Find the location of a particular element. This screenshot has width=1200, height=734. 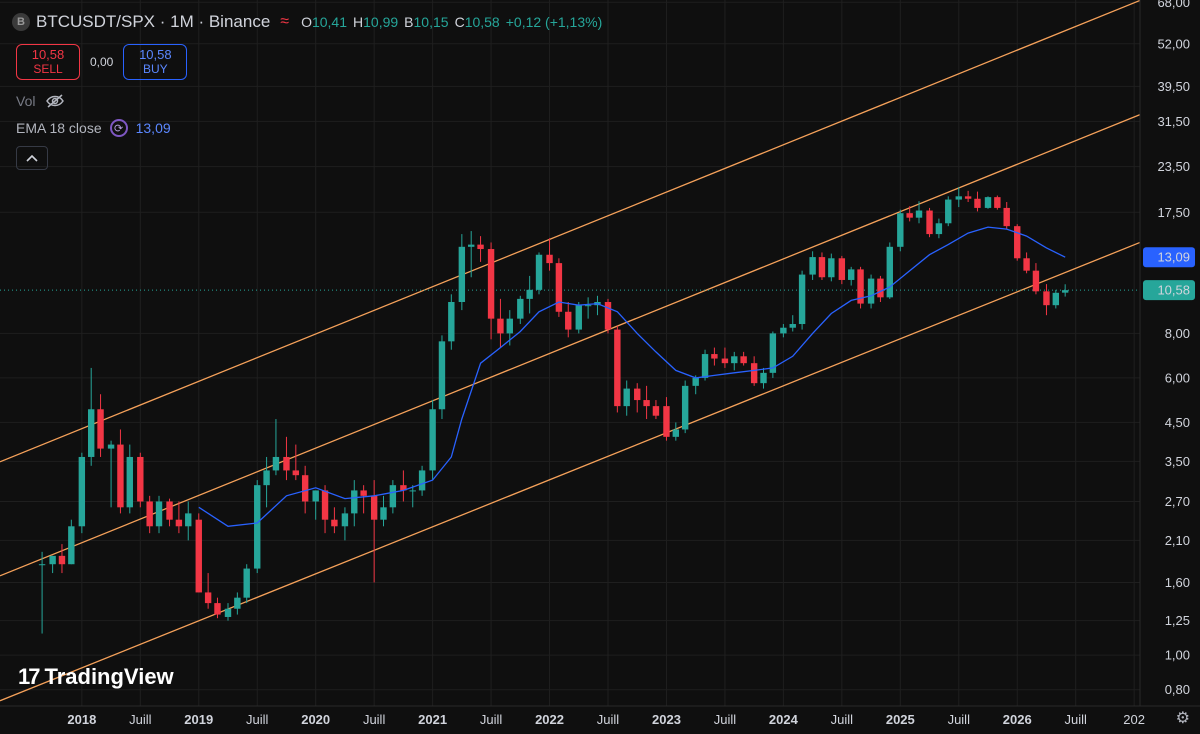

sell-button: 10,58 SELL is located at coordinates (48, 62).